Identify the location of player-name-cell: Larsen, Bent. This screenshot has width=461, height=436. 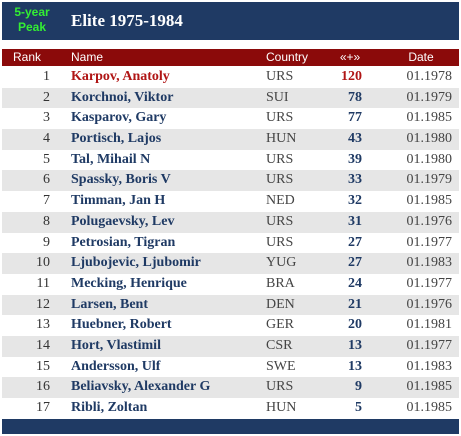
(109, 304).